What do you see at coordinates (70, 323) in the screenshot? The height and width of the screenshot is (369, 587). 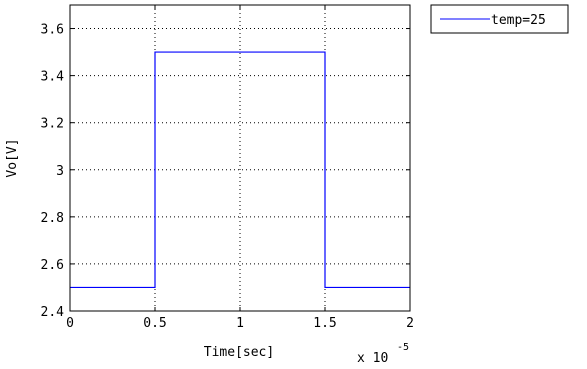 I see `x-tick-label: 0` at bounding box center [70, 323].